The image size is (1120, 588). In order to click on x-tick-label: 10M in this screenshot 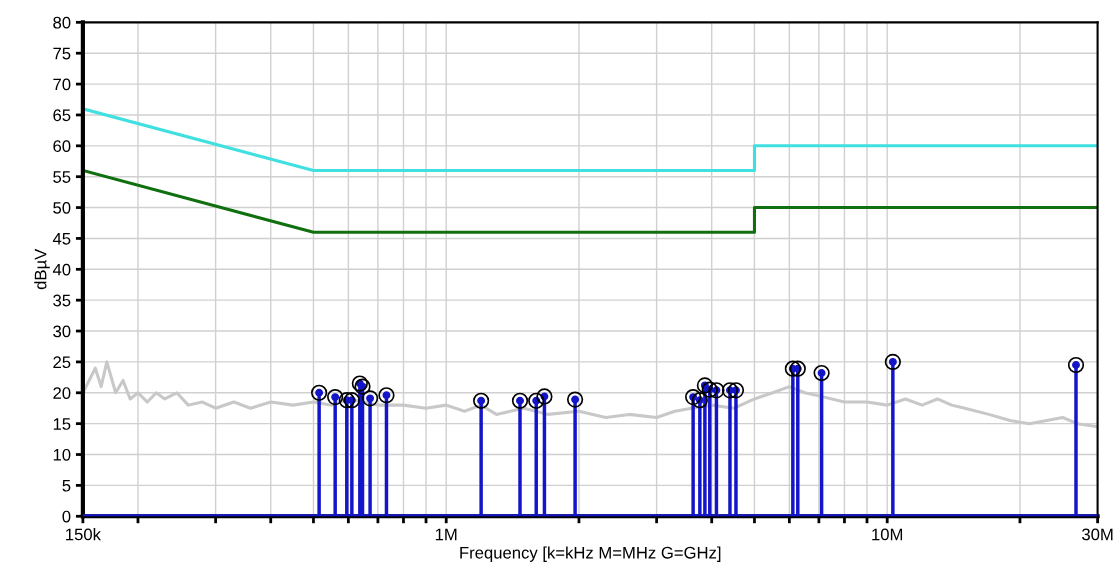, I will do `click(887, 534)`.